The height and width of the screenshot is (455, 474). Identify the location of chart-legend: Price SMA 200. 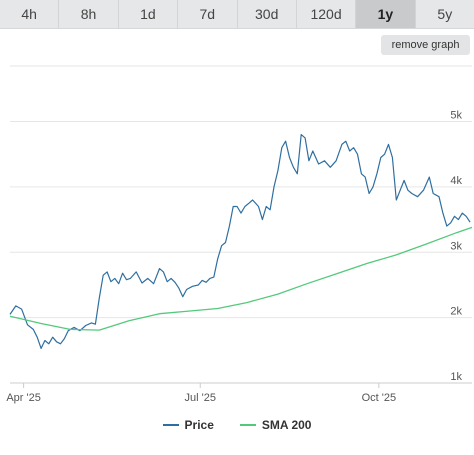
(237, 425).